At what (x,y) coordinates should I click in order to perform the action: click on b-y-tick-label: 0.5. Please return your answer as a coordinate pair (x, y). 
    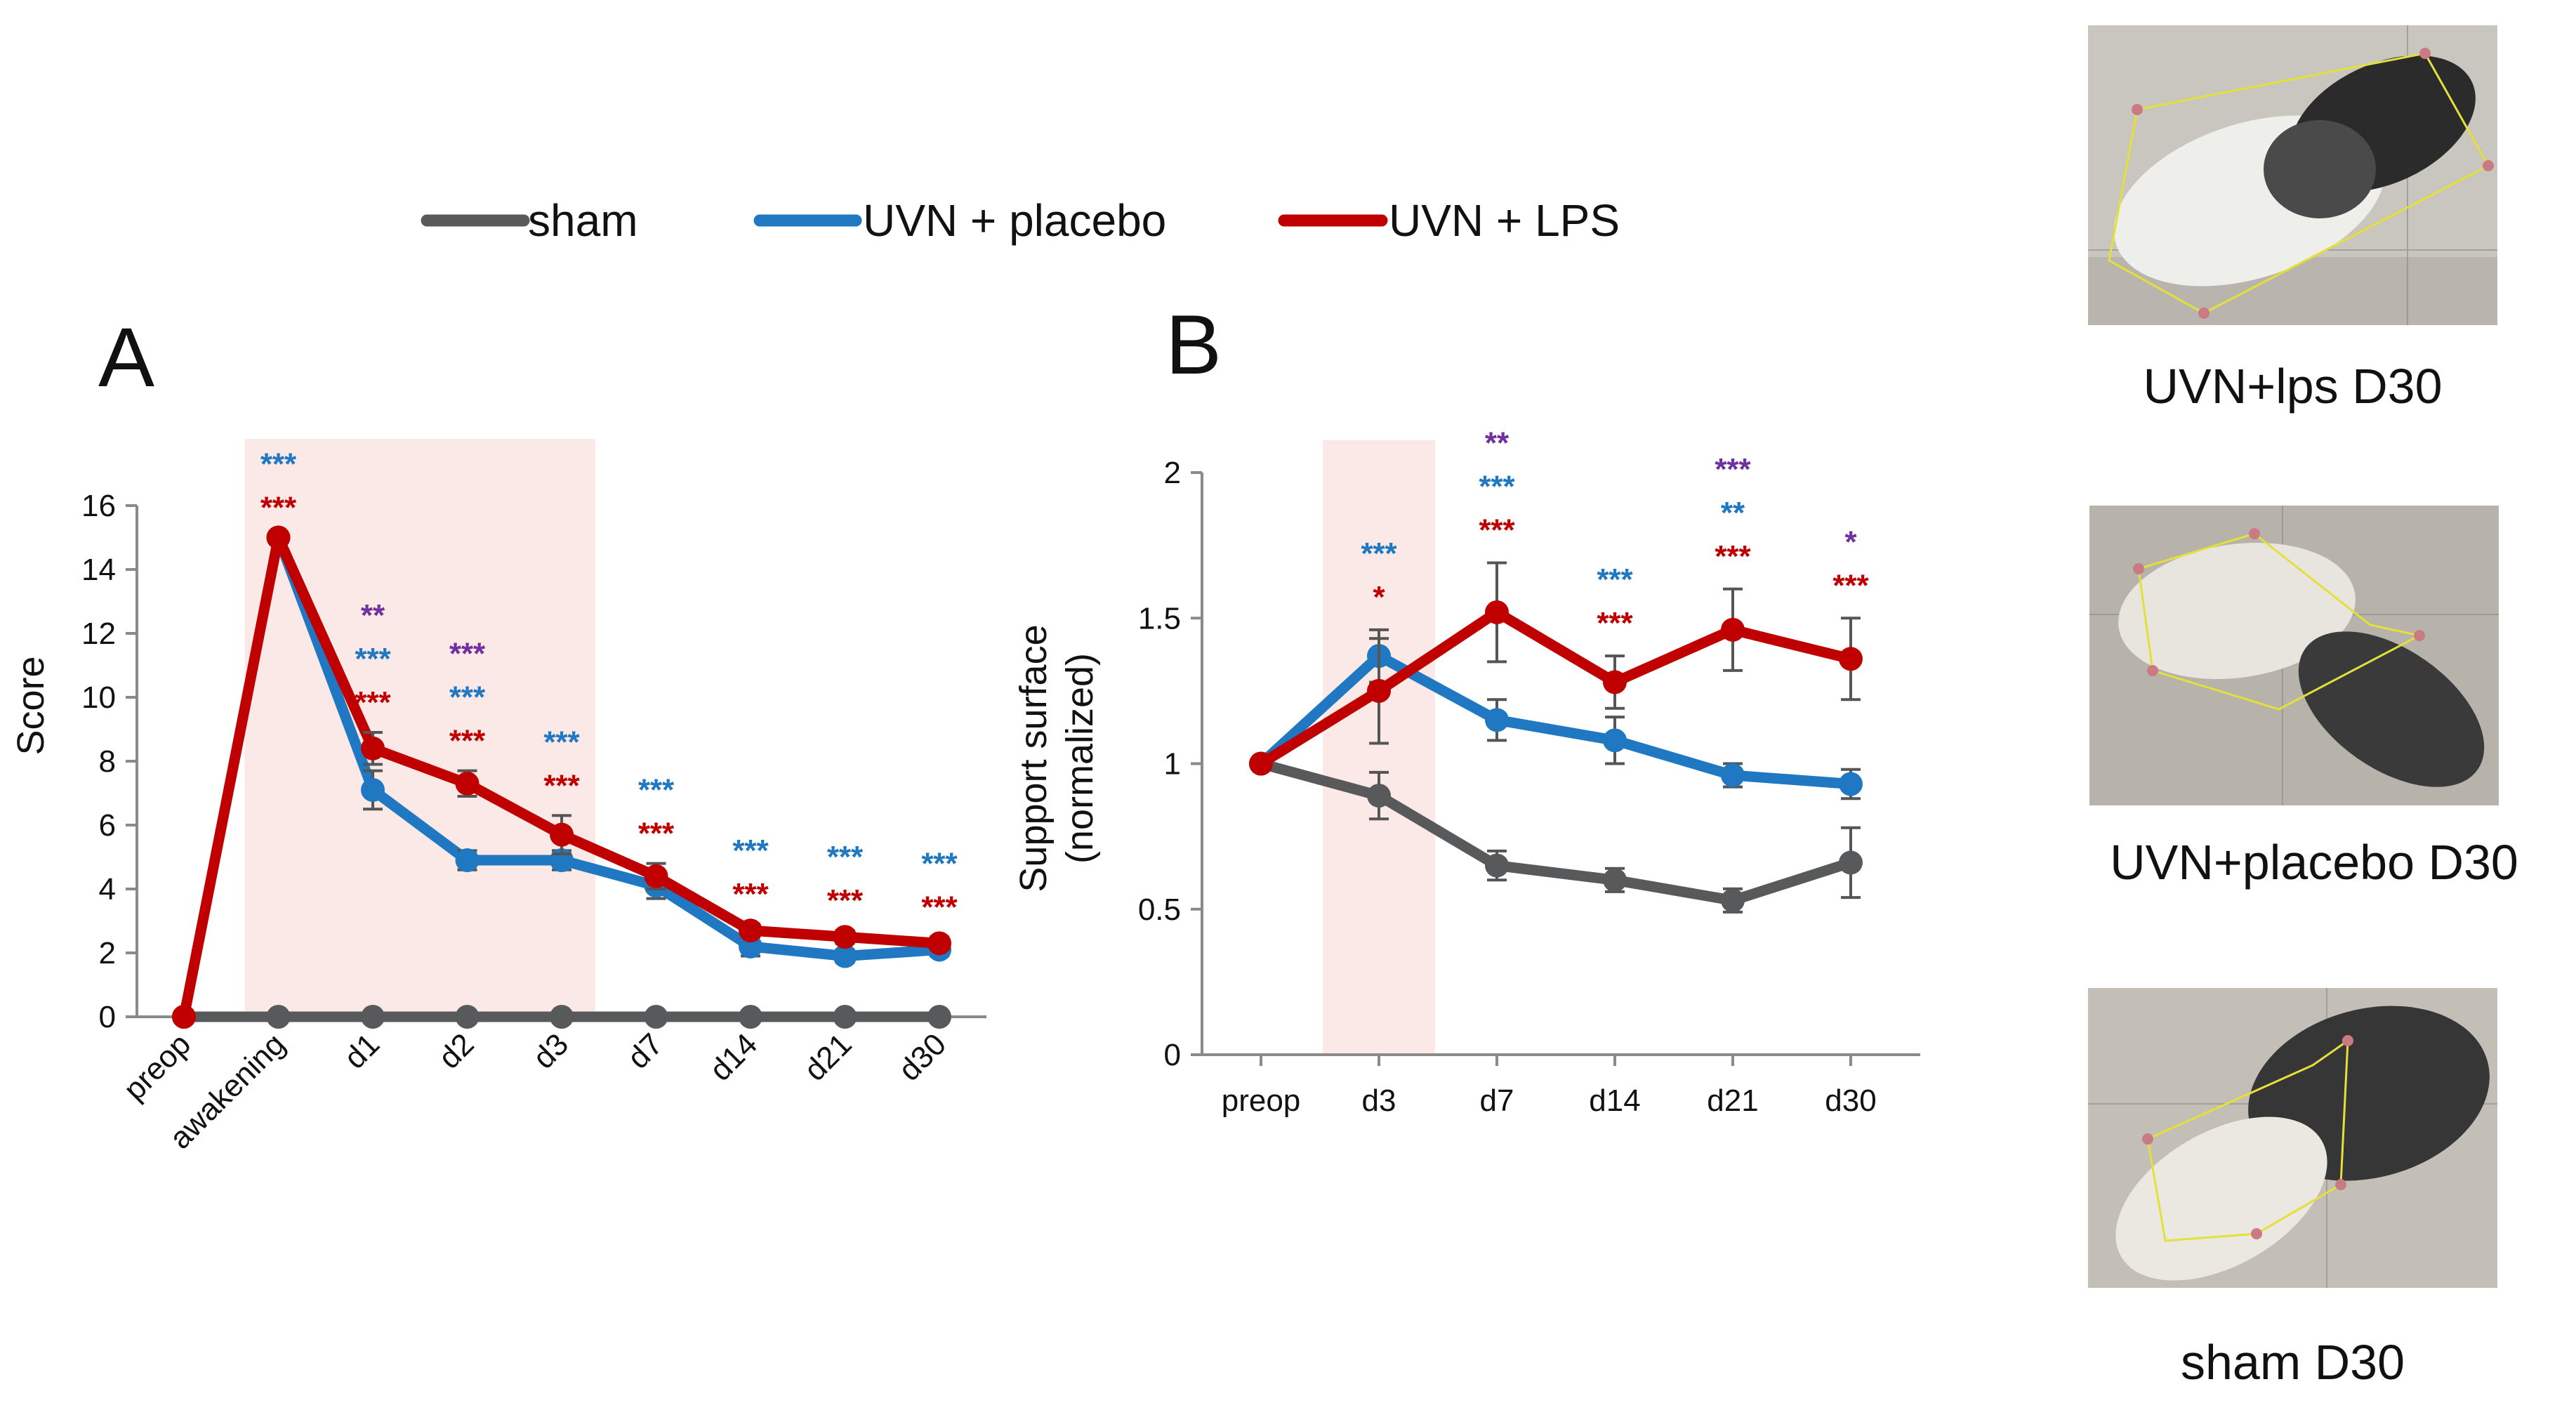
    Looking at the image, I should click on (1159, 909).